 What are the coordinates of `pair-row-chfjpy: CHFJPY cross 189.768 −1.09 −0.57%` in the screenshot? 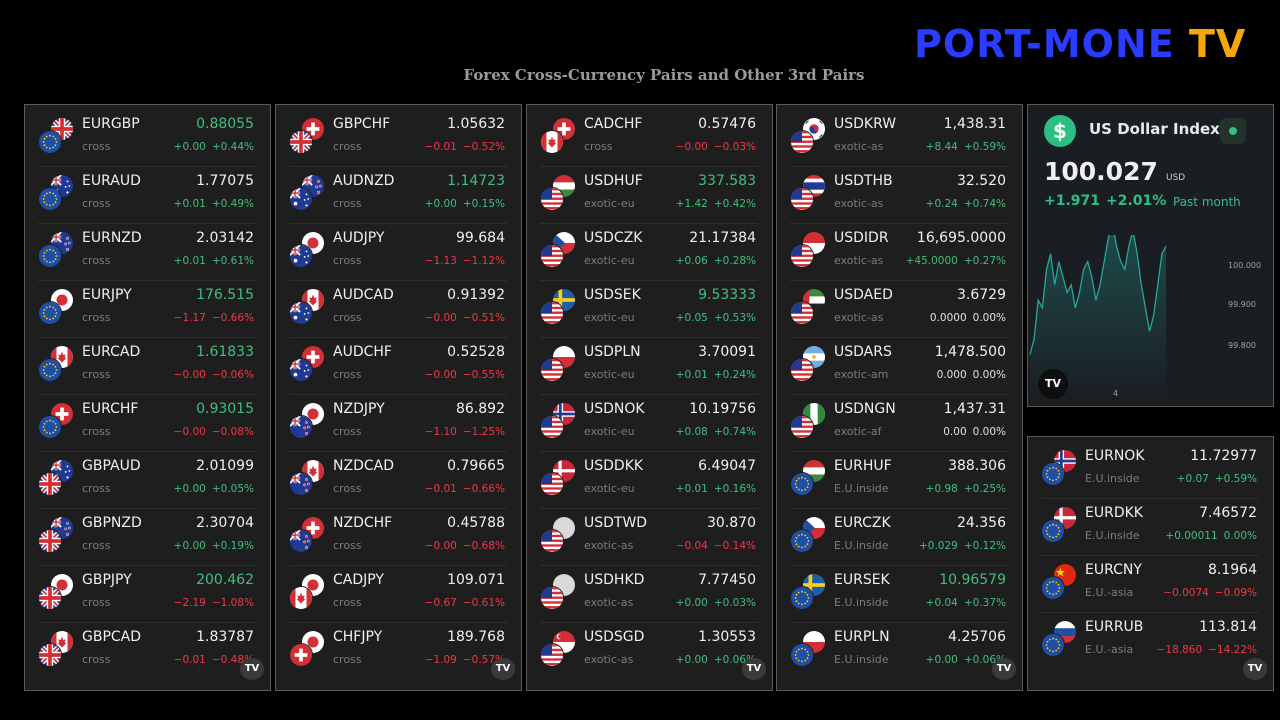 It's located at (398, 651).